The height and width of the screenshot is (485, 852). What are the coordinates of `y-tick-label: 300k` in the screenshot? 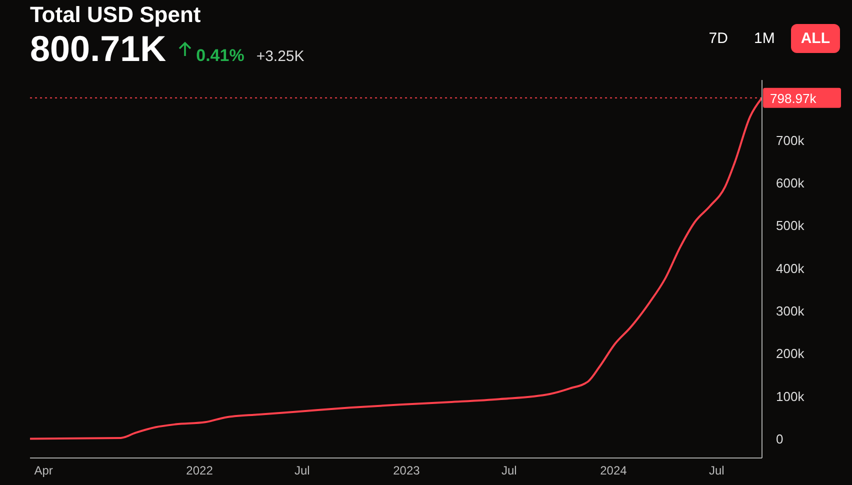 It's located at (790, 310).